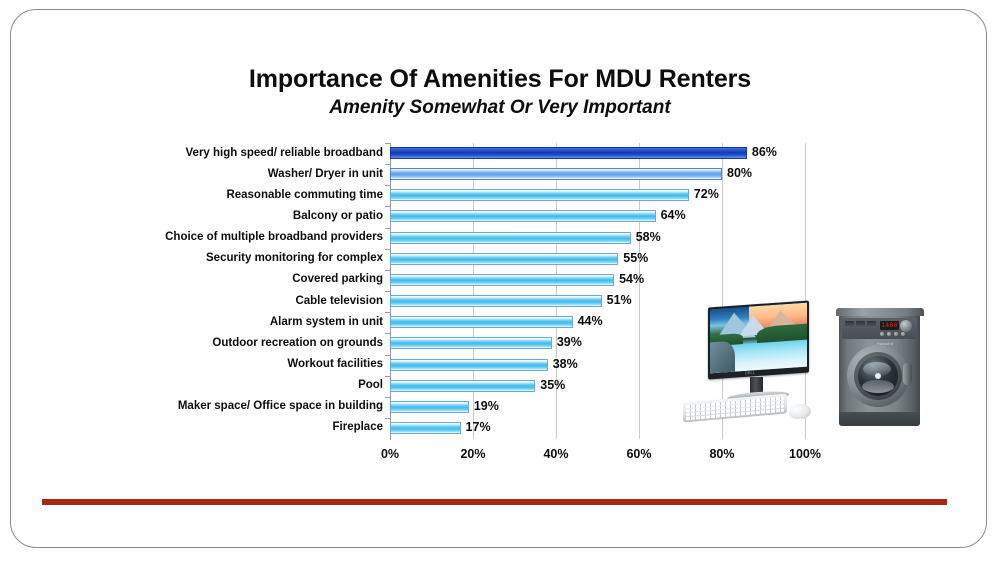 The image size is (1000, 562). I want to click on x-axis-tick-label: 100%, so click(805, 454).